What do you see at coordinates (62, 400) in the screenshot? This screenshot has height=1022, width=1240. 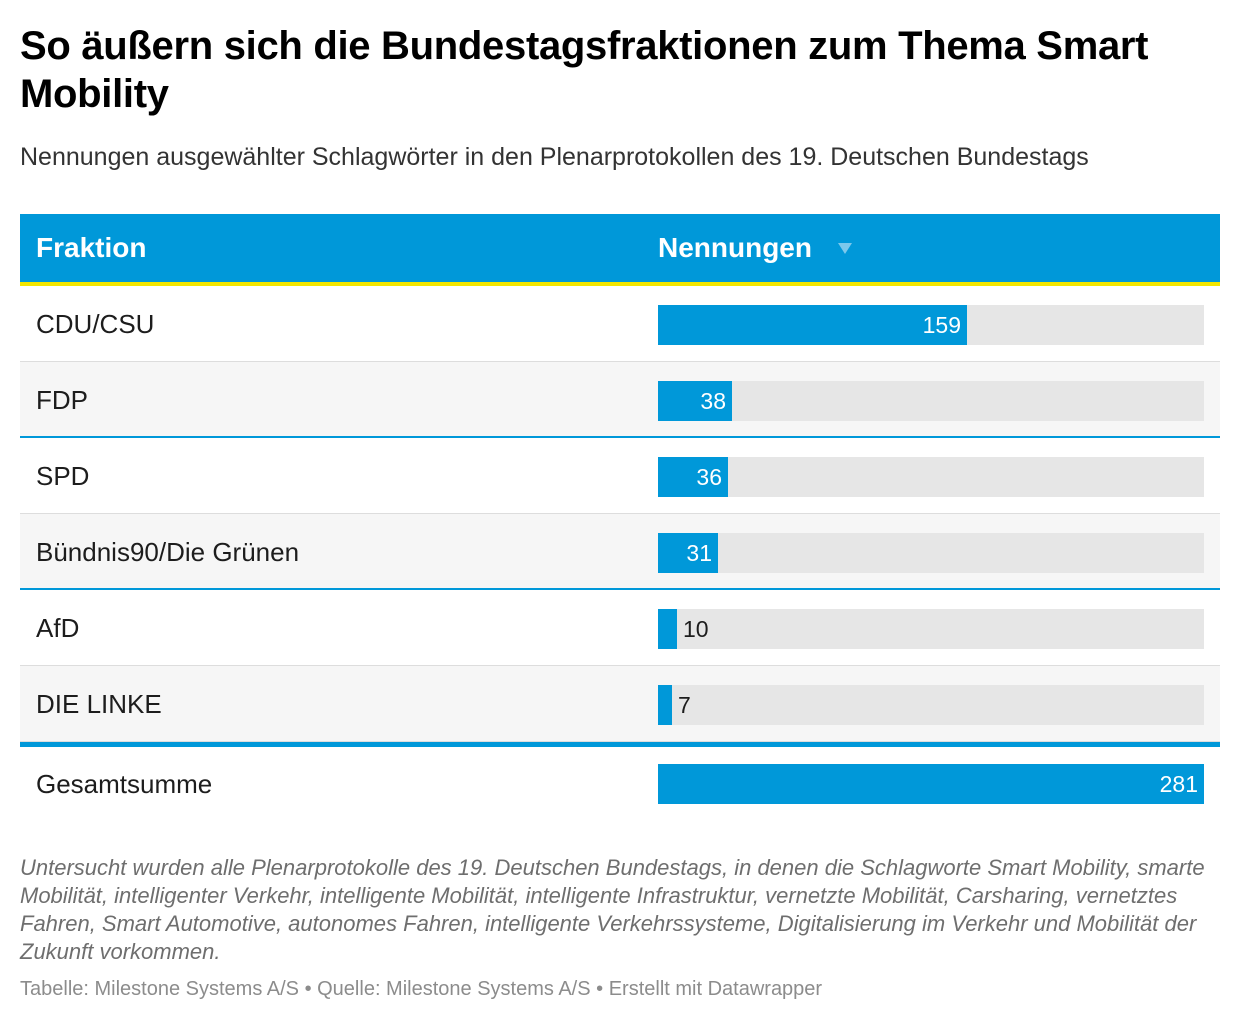 I see `row-fraktion-label: FDP` at bounding box center [62, 400].